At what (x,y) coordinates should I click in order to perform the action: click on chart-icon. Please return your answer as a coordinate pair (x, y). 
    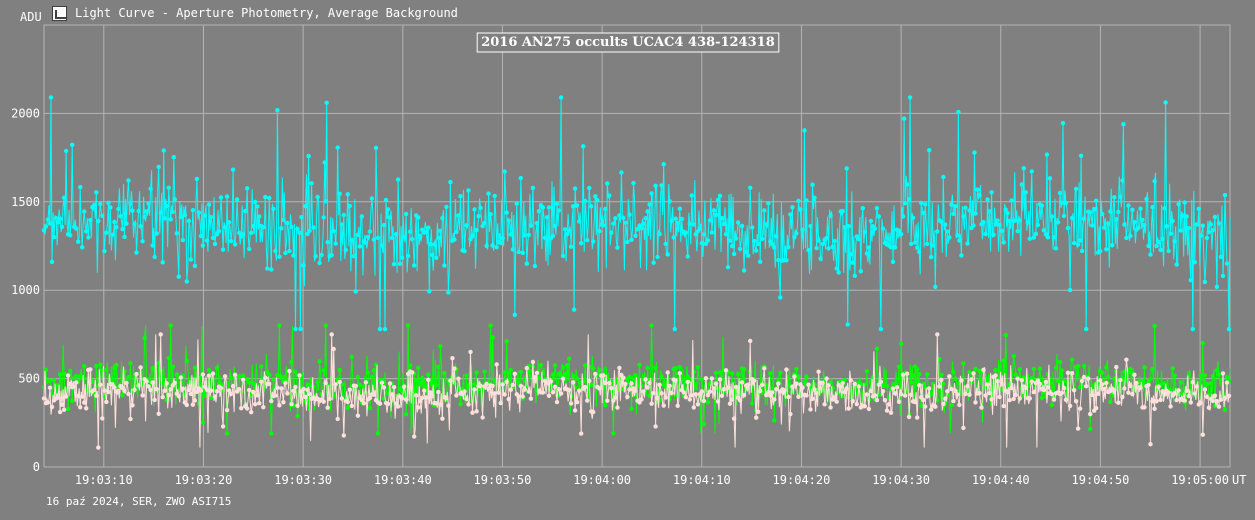
    Looking at the image, I should click on (59, 13).